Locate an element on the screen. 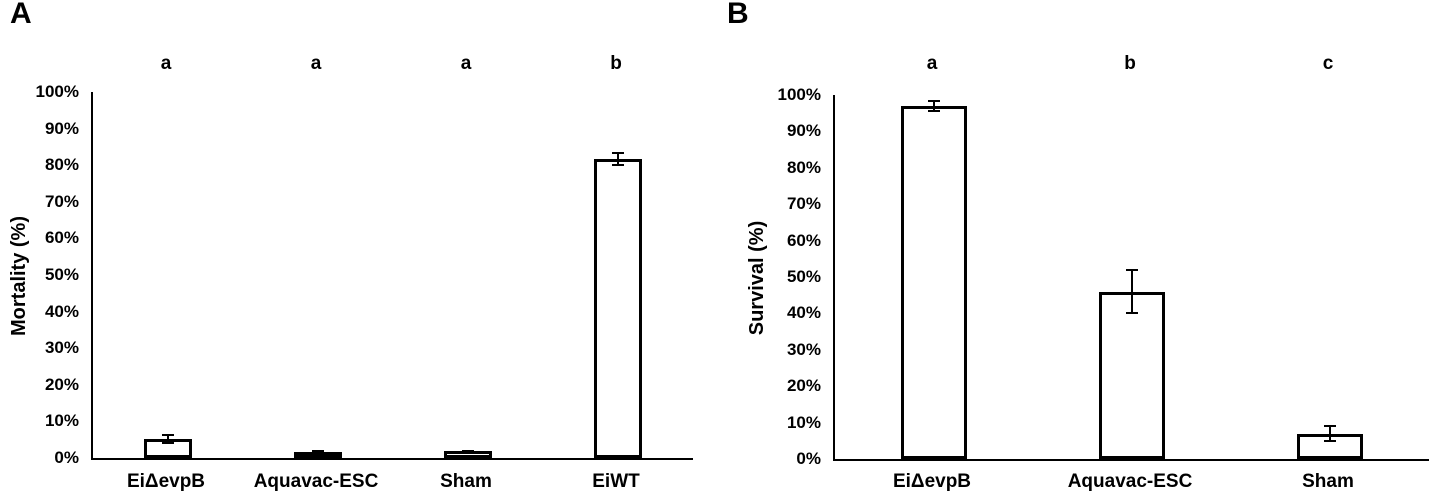  y-tick-labels-b: 100% 90% 80% 70% 60% 50% 40% 30% 20% 10% 0% is located at coordinates (780, 276).